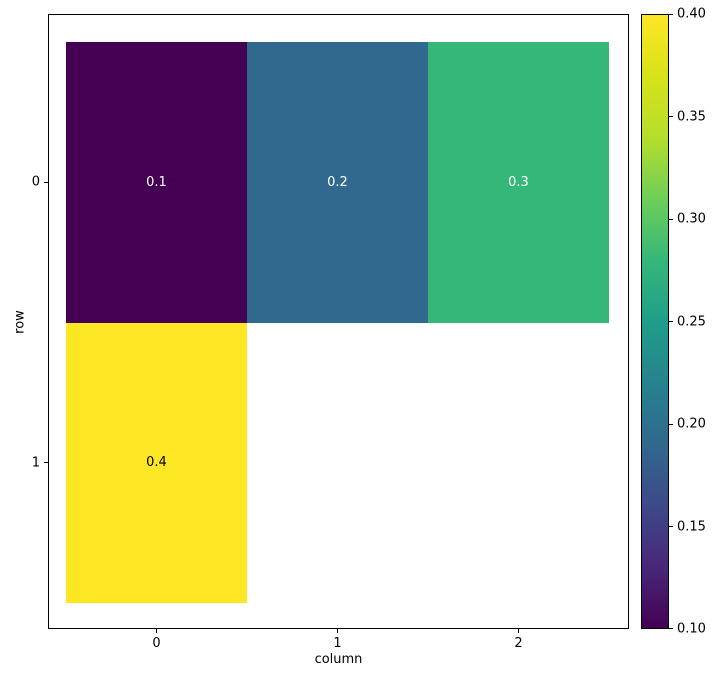 This screenshot has height=684, width=718. What do you see at coordinates (691, 219) in the screenshot?
I see `colorbar-tick-label: 0.30` at bounding box center [691, 219].